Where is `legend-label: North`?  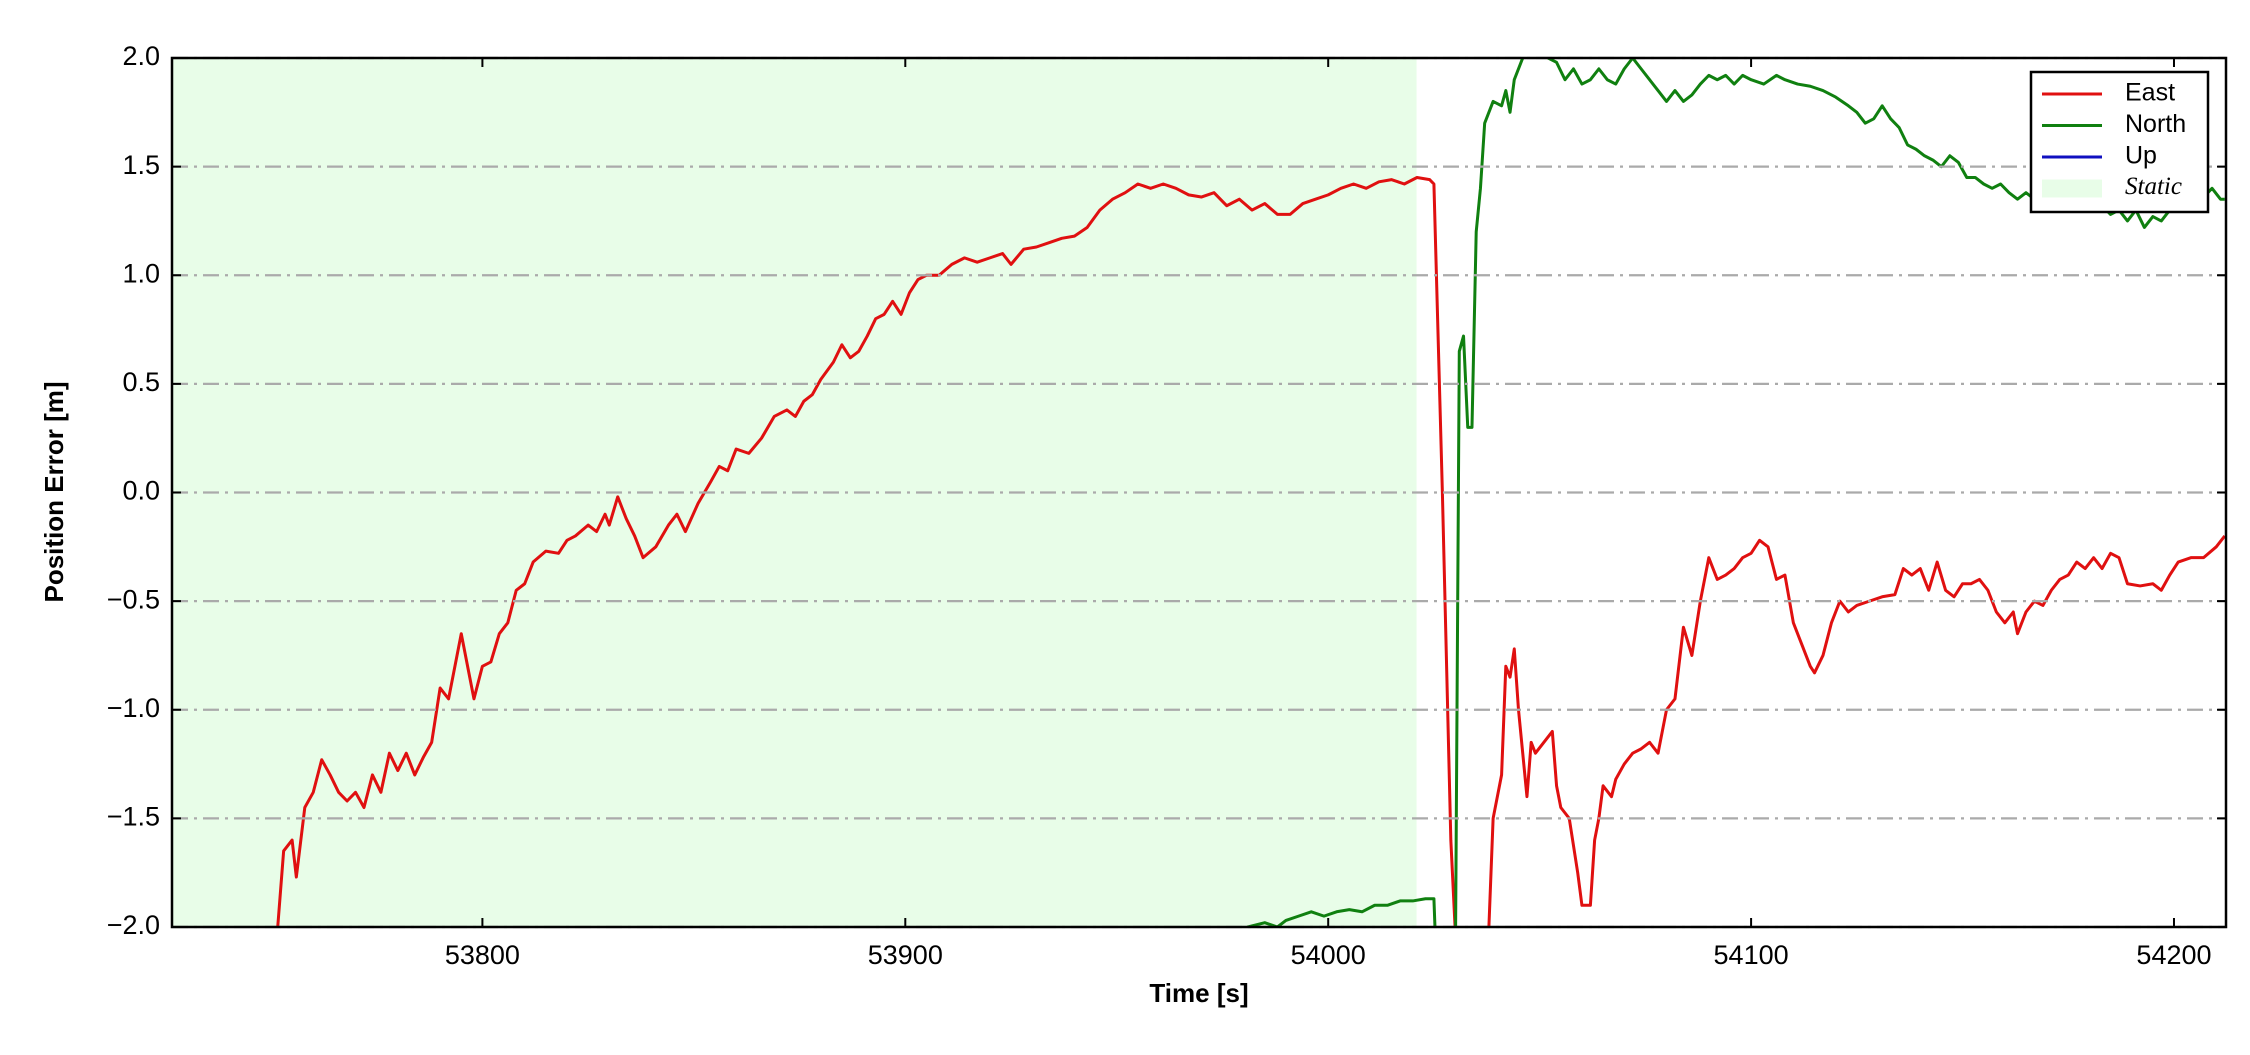 legend-label: North is located at coordinates (2155, 124).